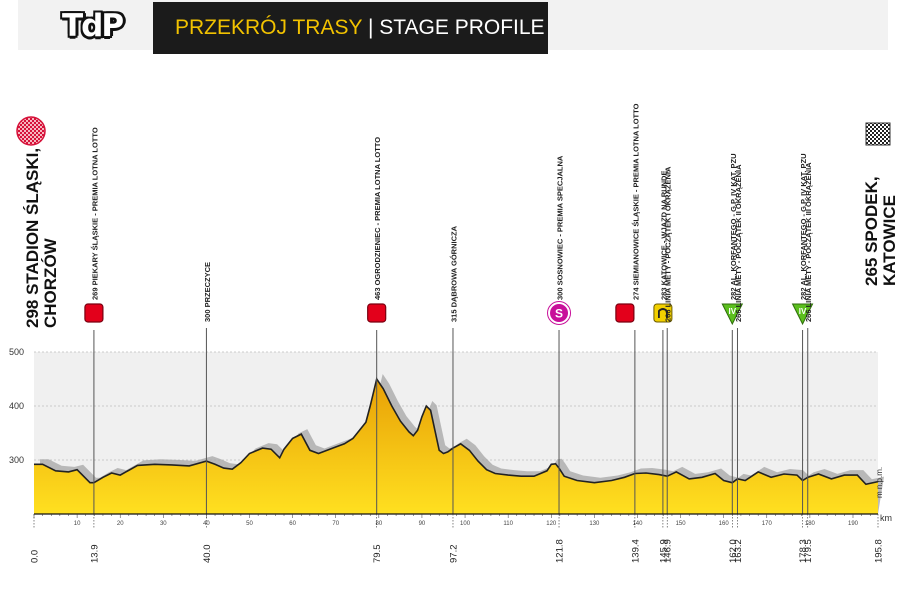 This screenshot has width=900, height=606. I want to click on annotation-label: 300 SOSNOWIEC - PREMIA SPECJALNA, so click(560, 227).